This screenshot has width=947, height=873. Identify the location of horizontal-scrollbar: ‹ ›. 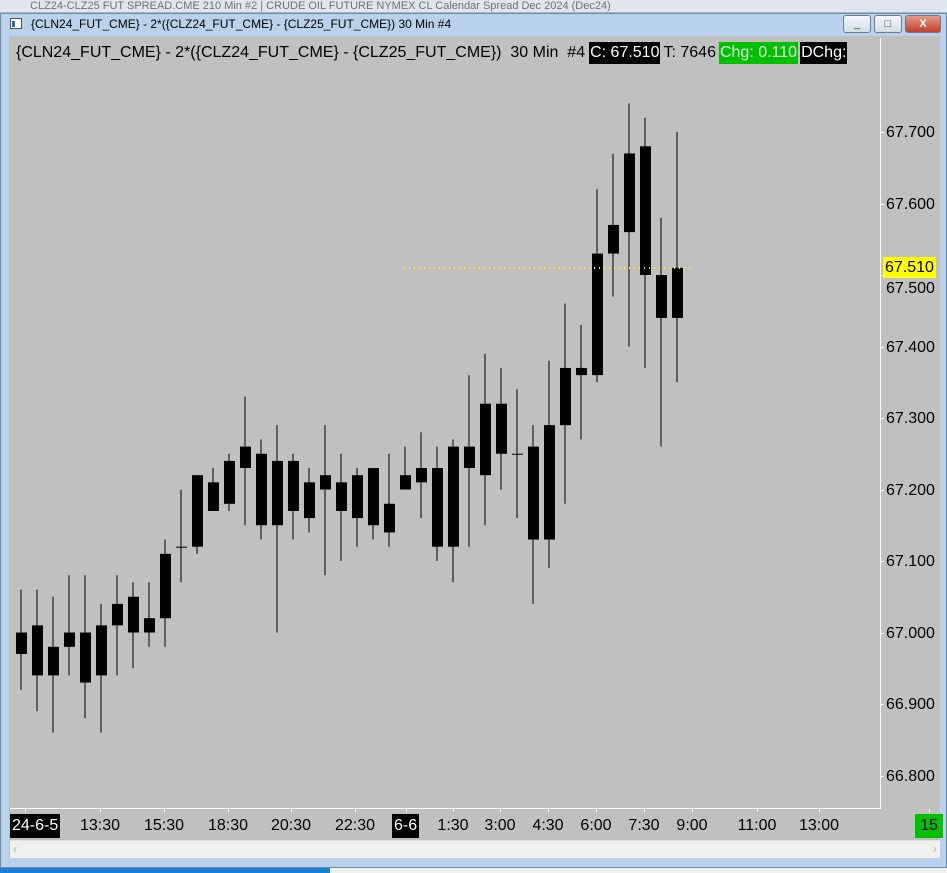
(475, 849).